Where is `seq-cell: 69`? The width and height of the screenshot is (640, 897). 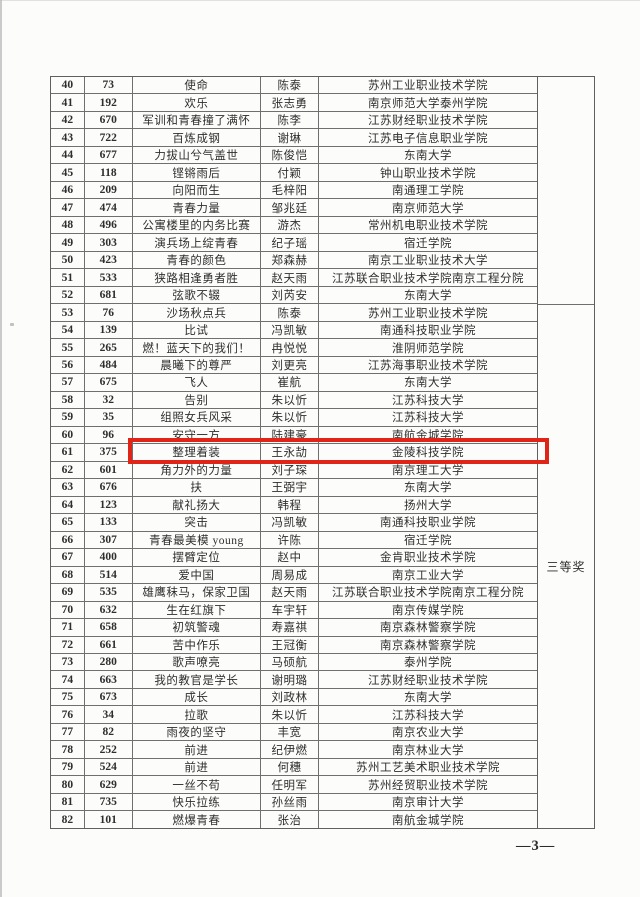 seq-cell: 69 is located at coordinates (68, 592).